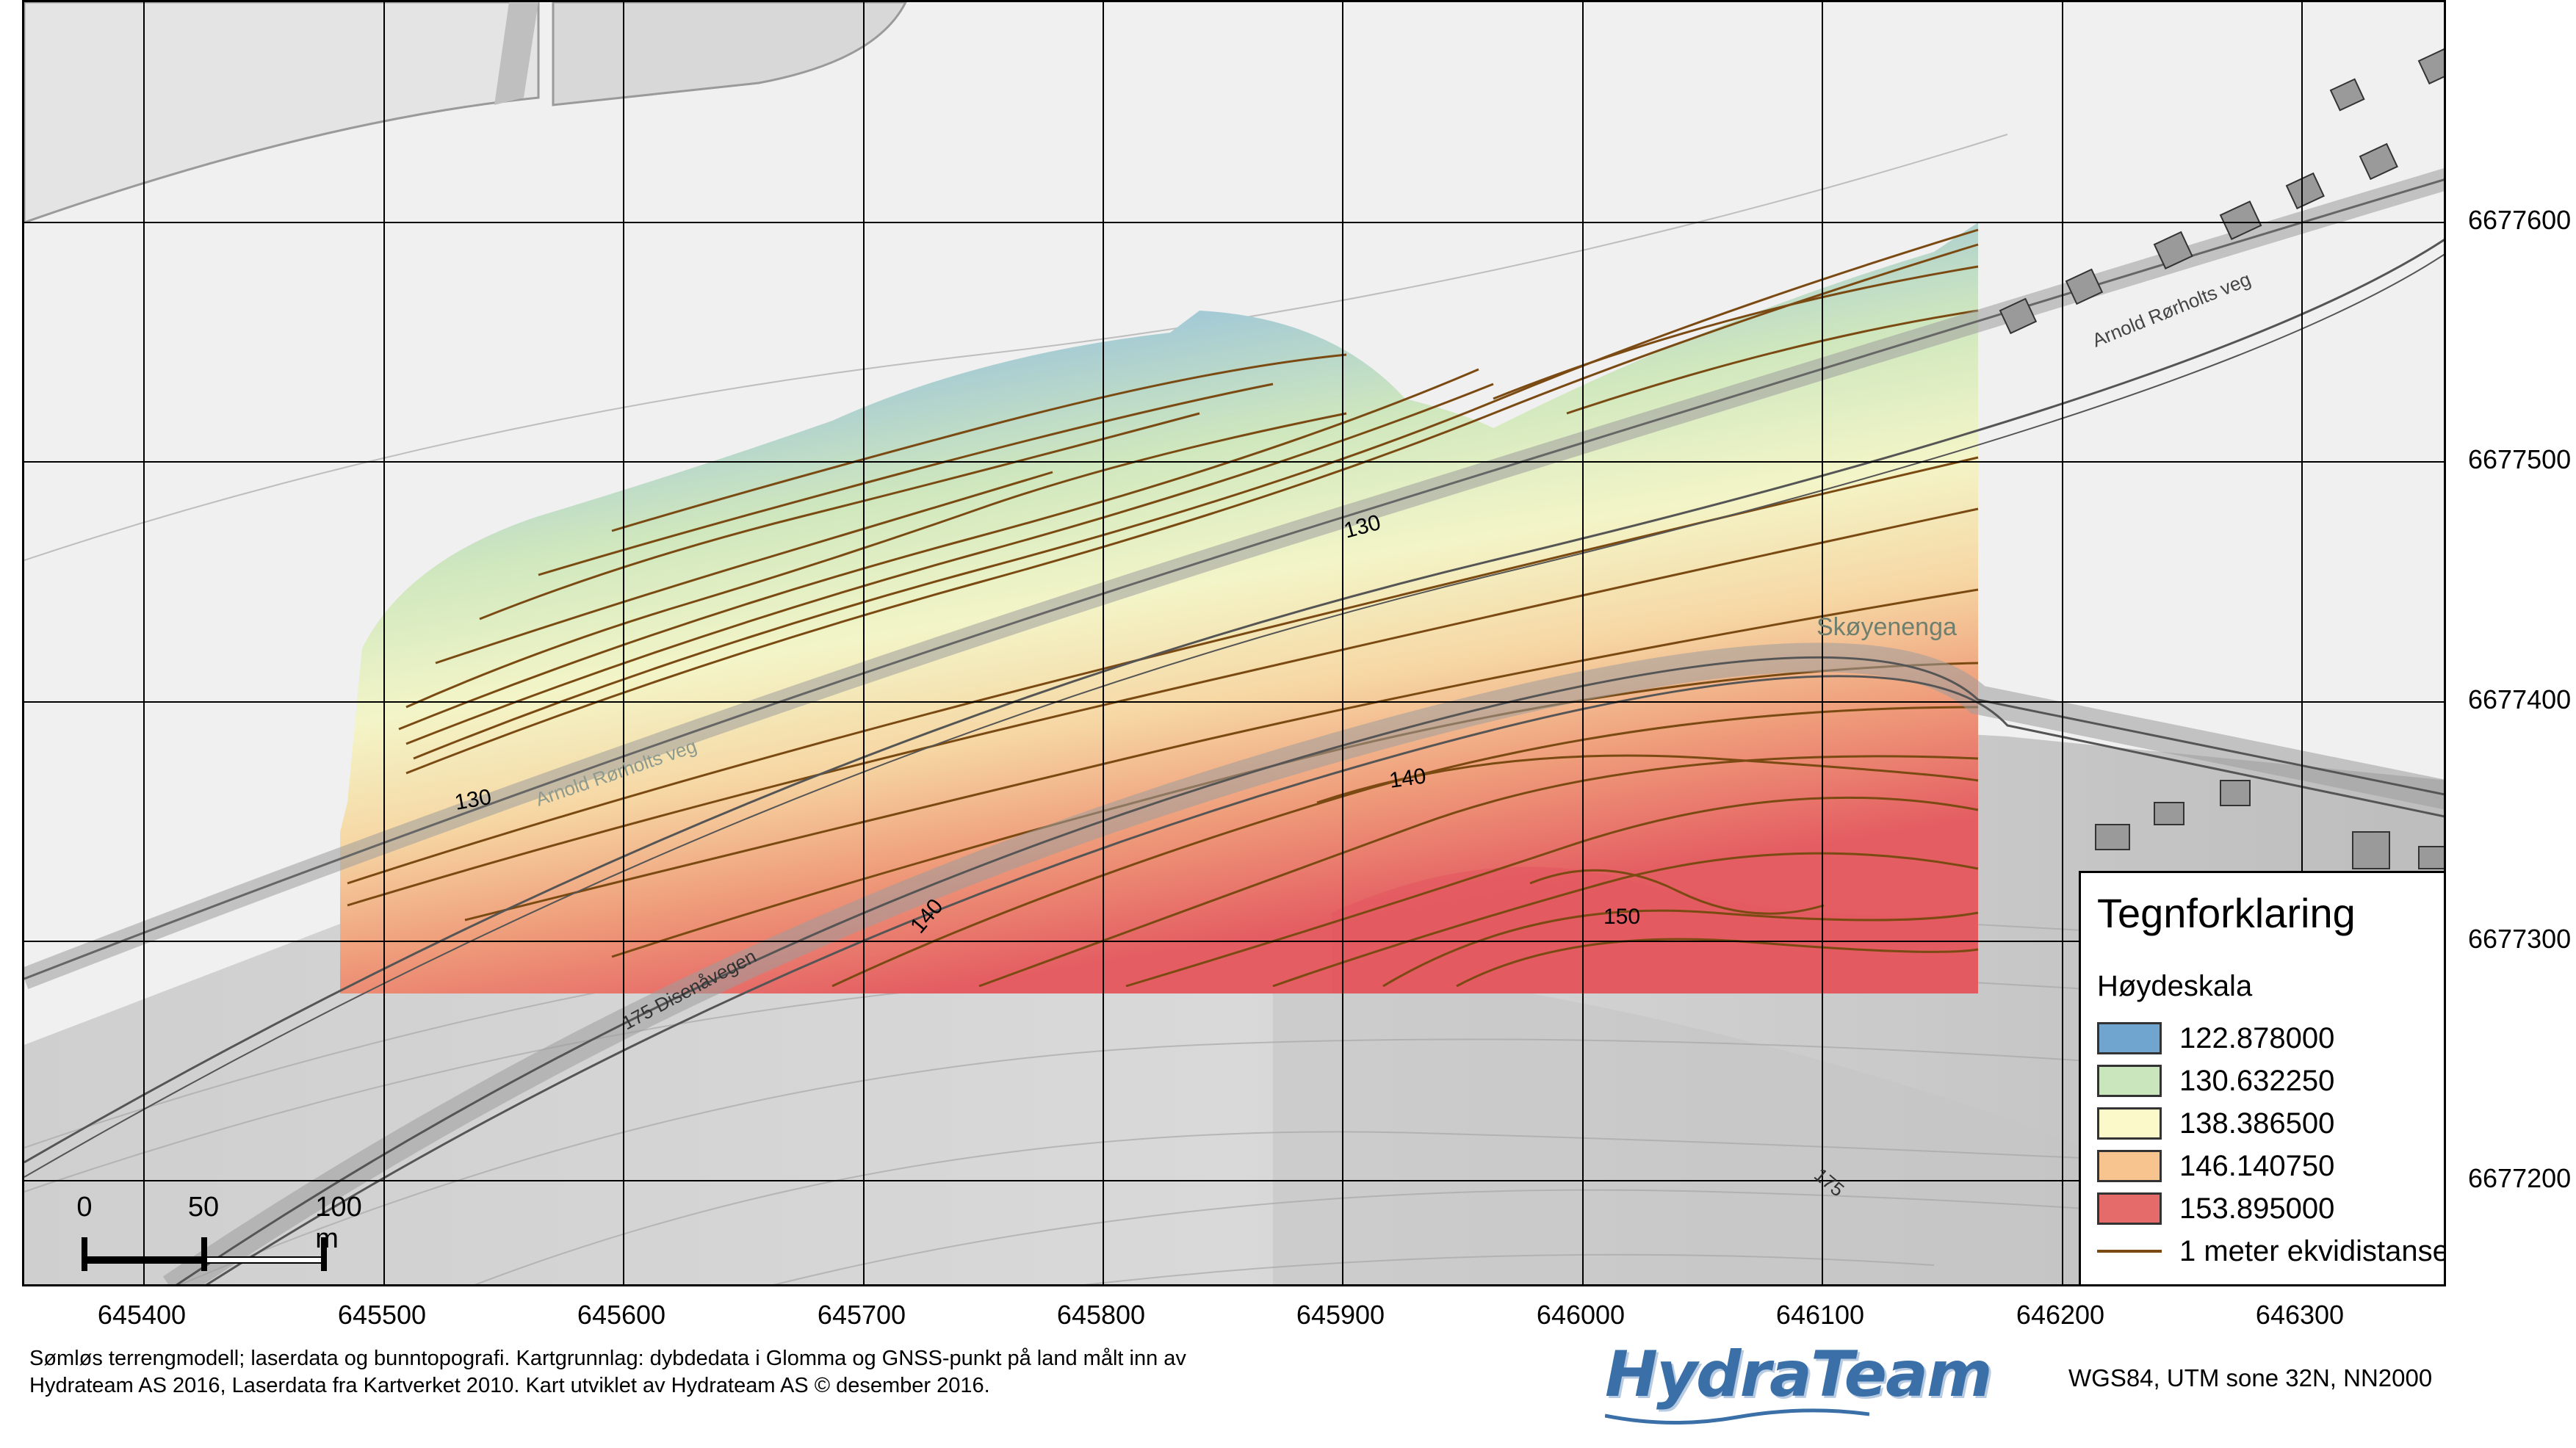 The height and width of the screenshot is (1448, 2576). What do you see at coordinates (204, 1207) in the screenshot?
I see `scale-label-50: 50` at bounding box center [204, 1207].